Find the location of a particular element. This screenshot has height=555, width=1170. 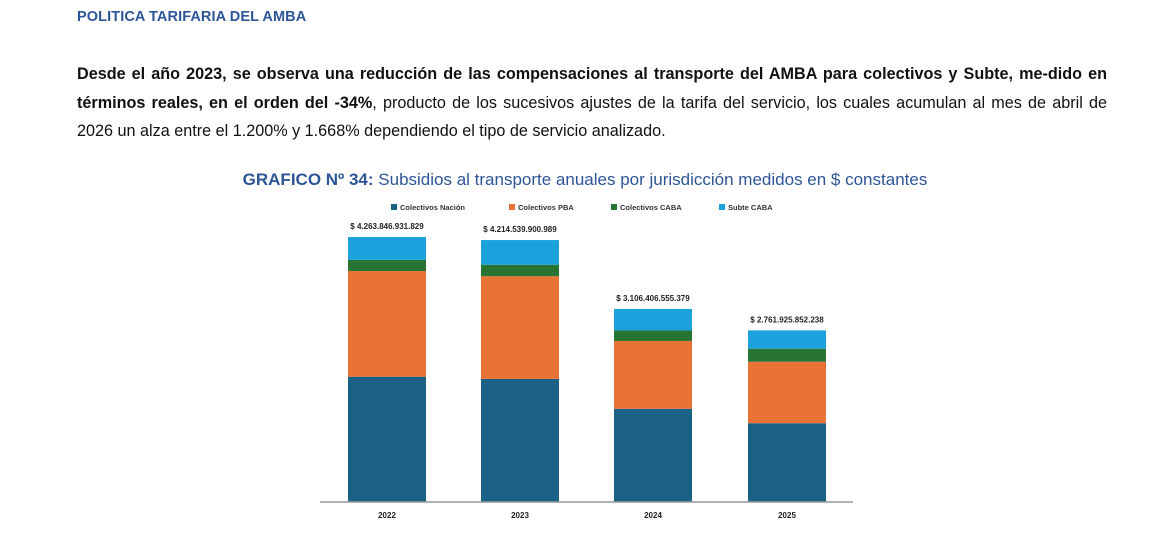

bar-total-label: $ 4.214.539.900.989 is located at coordinates (520, 229).